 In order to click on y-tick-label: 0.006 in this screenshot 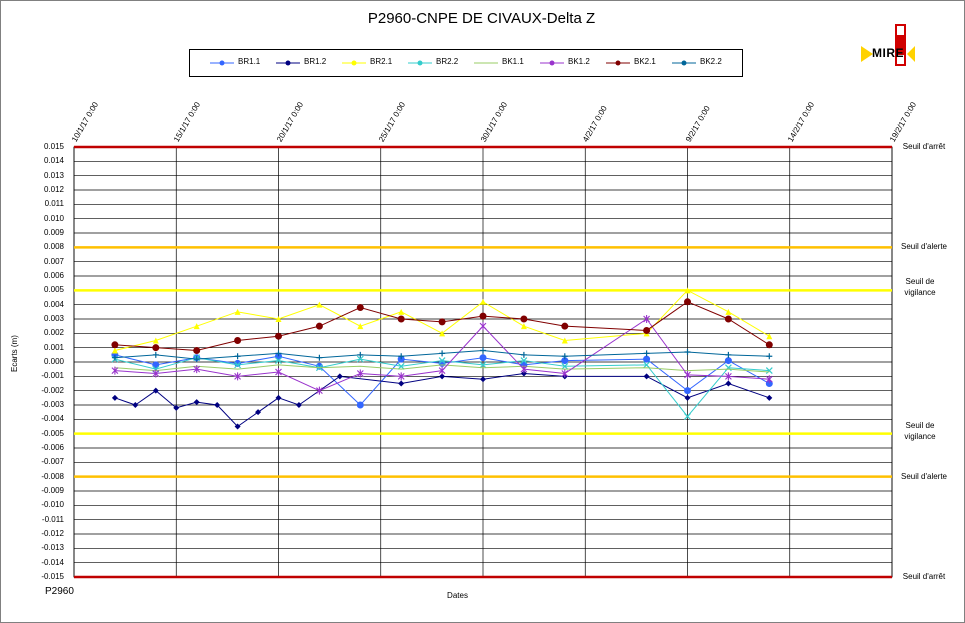, I will do `click(53, 275)`.